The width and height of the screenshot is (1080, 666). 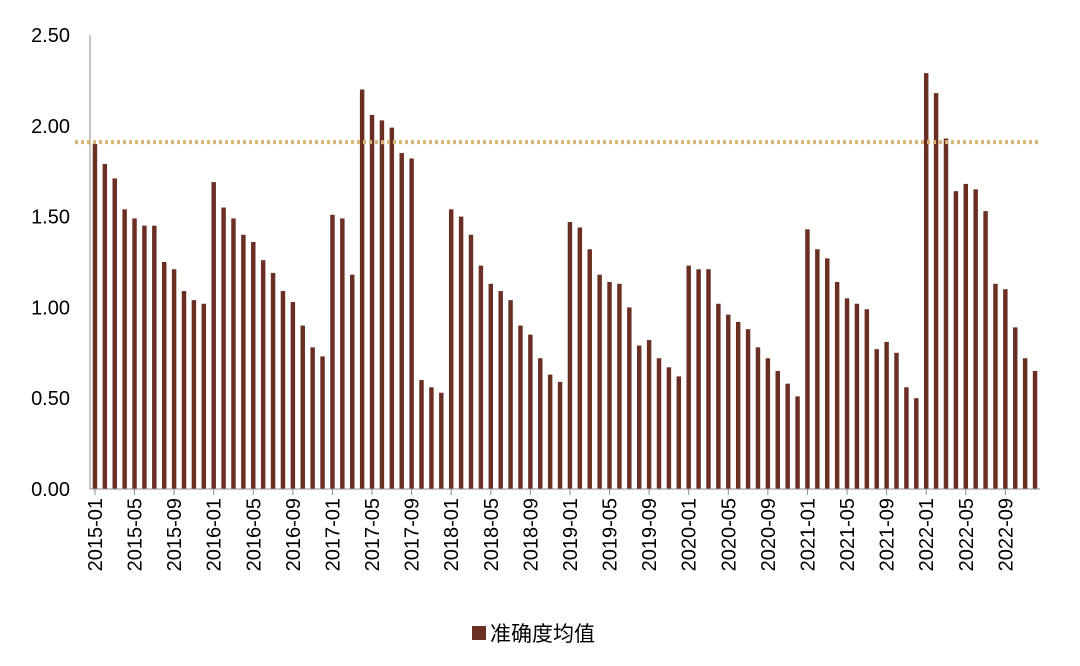 I want to click on x-tick-label: 2022-09, so click(x=1006, y=534).